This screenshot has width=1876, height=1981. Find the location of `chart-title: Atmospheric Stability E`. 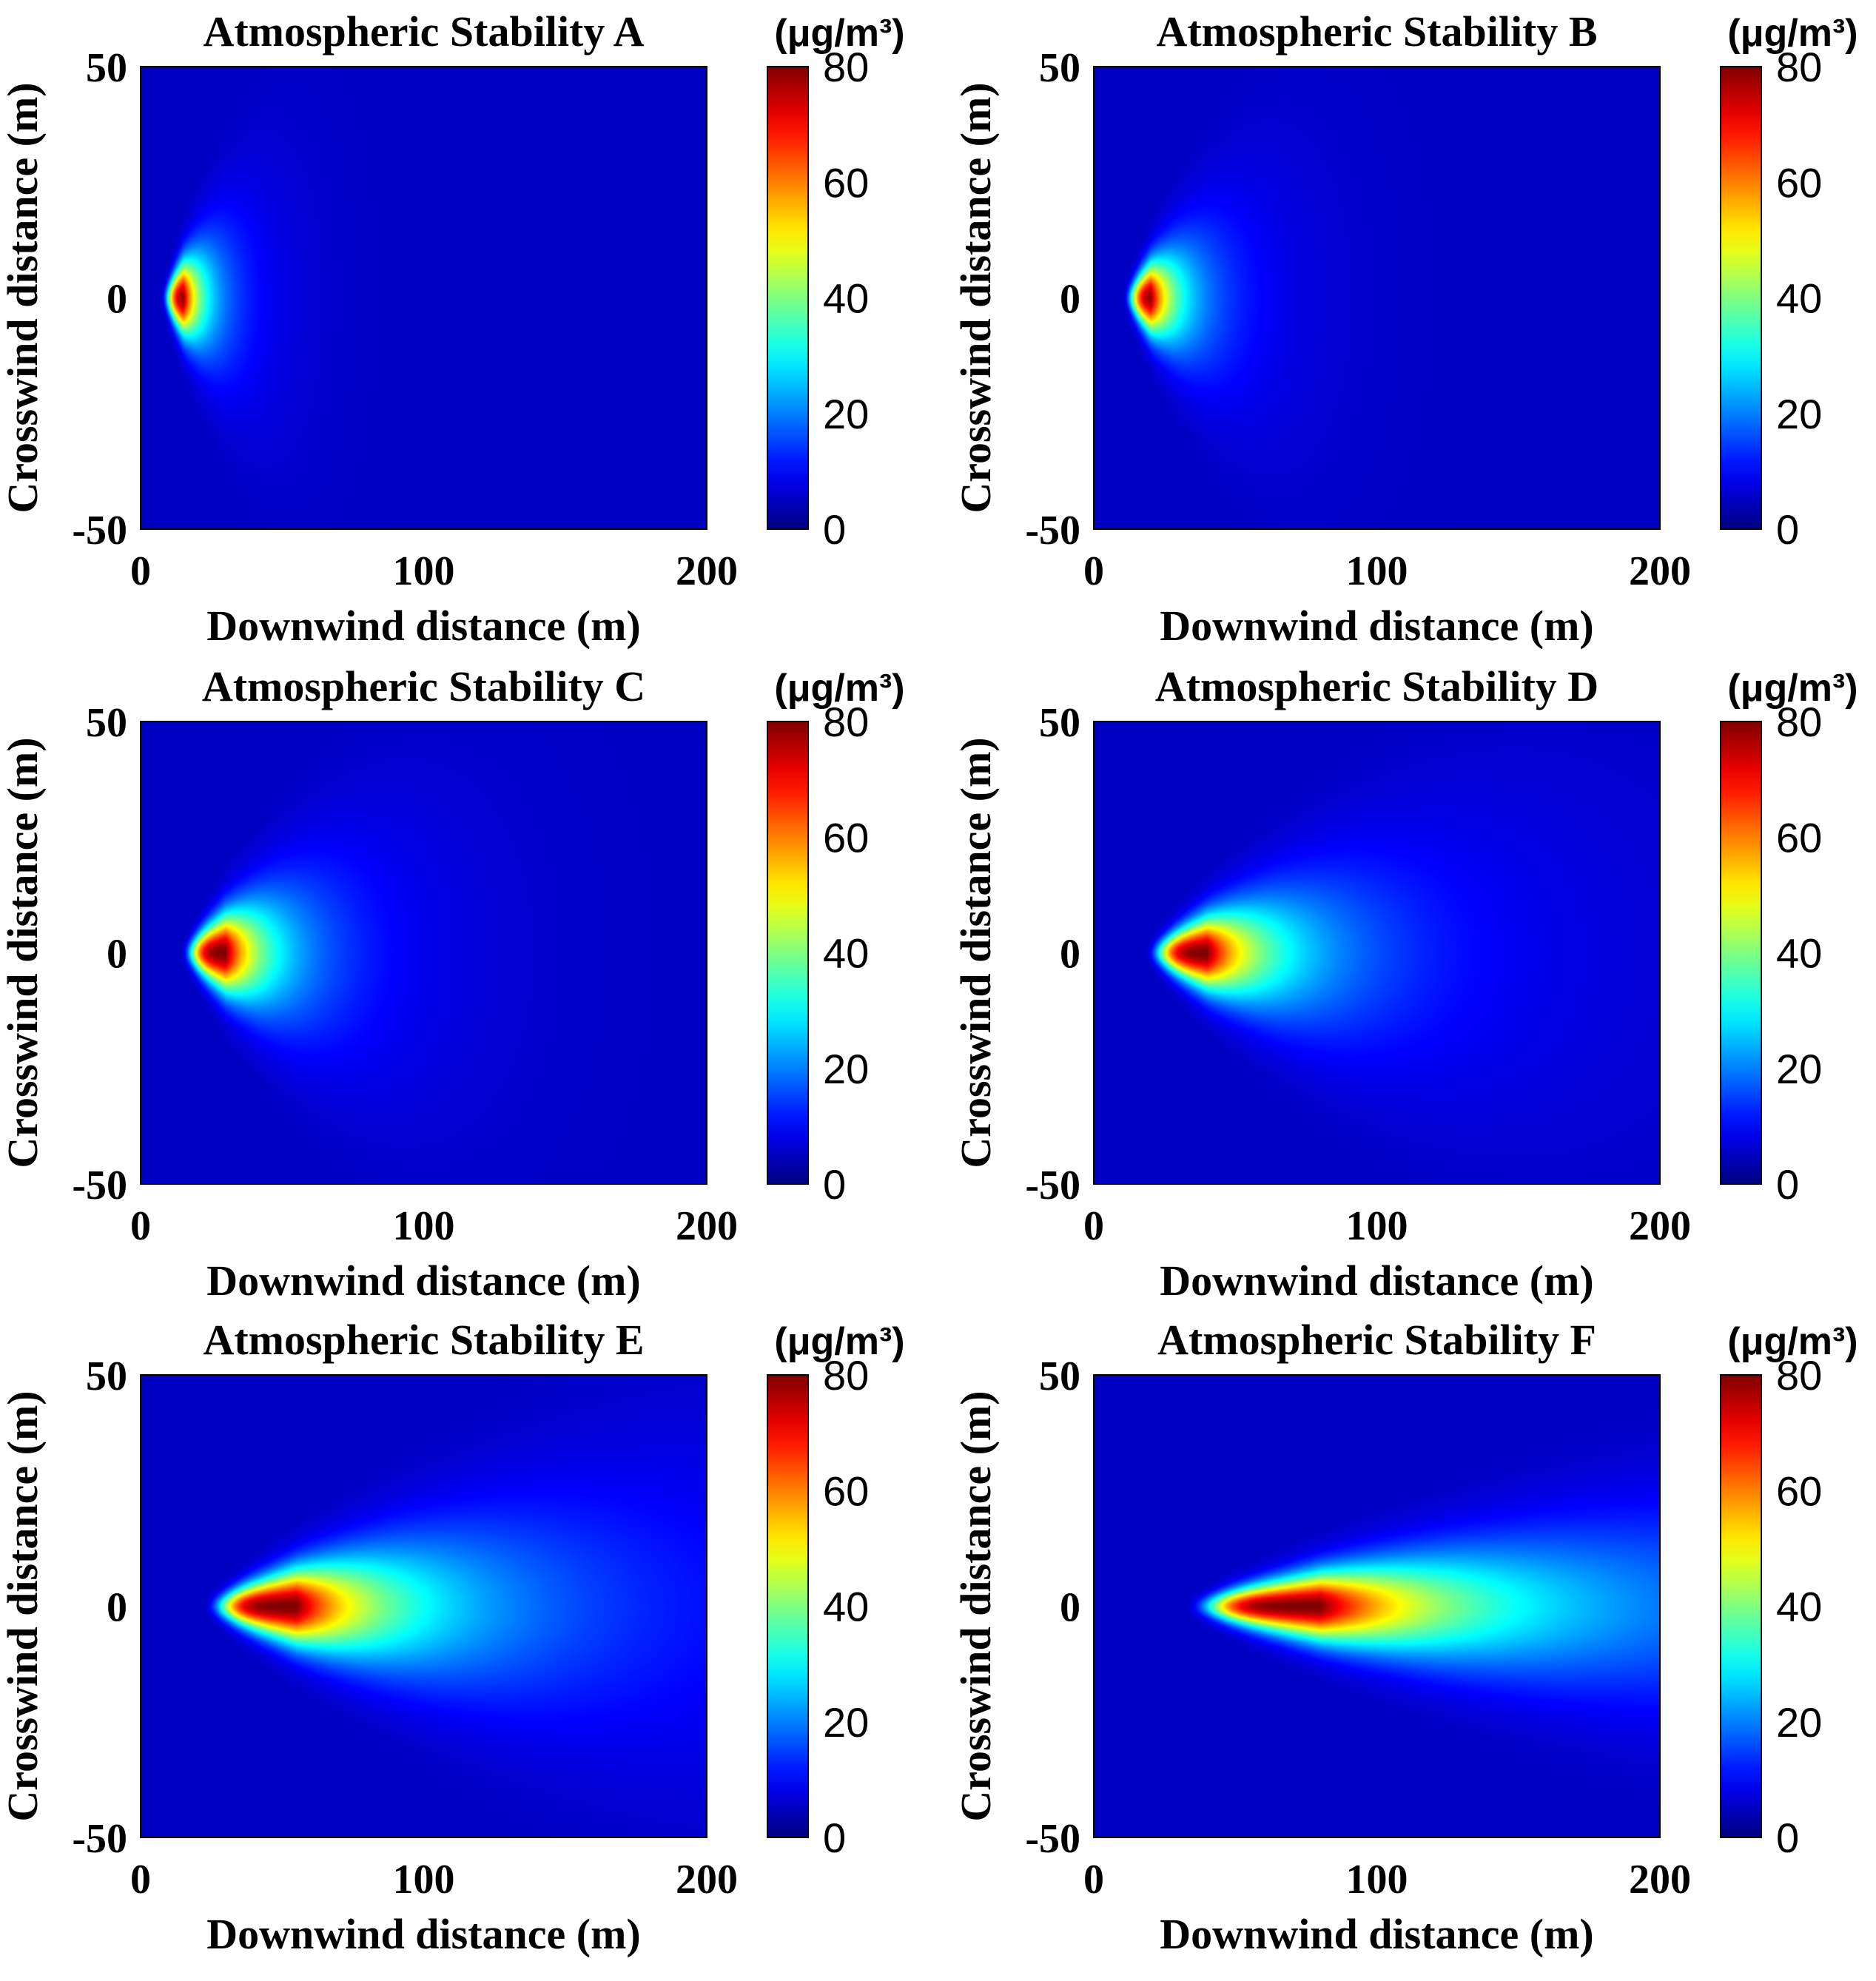

chart-title: Atmospheric Stability E is located at coordinates (424, 1340).